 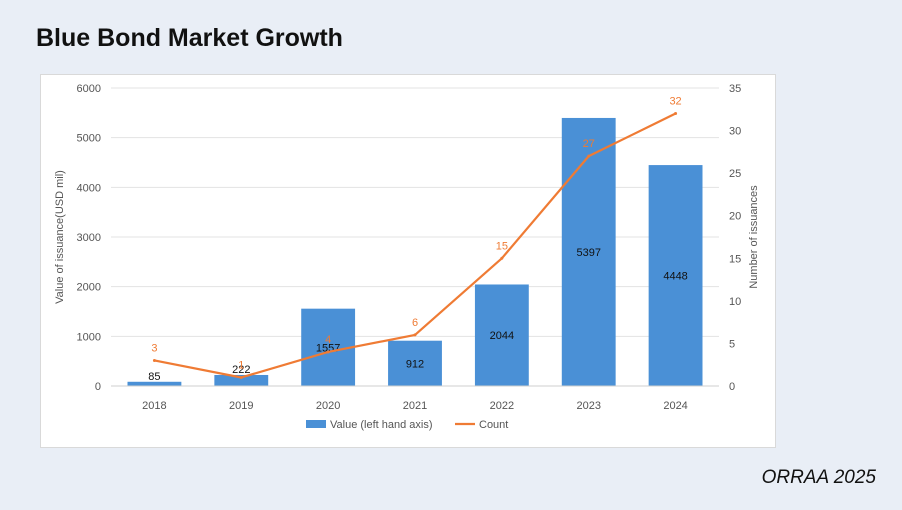 What do you see at coordinates (89, 288) in the screenshot?
I see `y-tick-label: 2000` at bounding box center [89, 288].